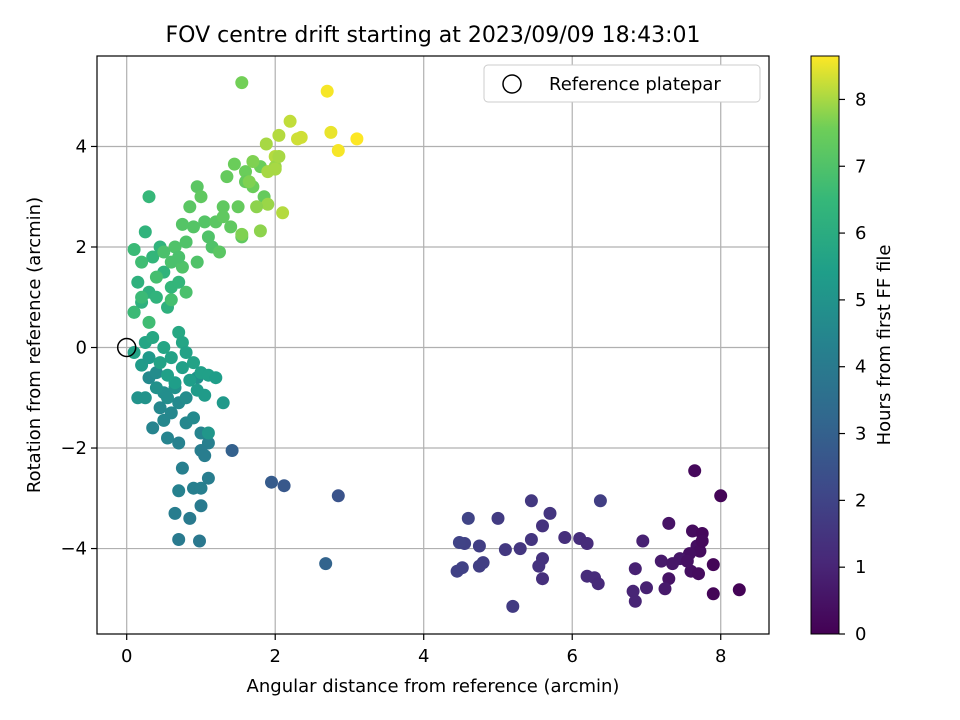 This screenshot has height=720, width=960. Describe the element at coordinates (512, 84) in the screenshot. I see `legend-marker-icon` at that location.